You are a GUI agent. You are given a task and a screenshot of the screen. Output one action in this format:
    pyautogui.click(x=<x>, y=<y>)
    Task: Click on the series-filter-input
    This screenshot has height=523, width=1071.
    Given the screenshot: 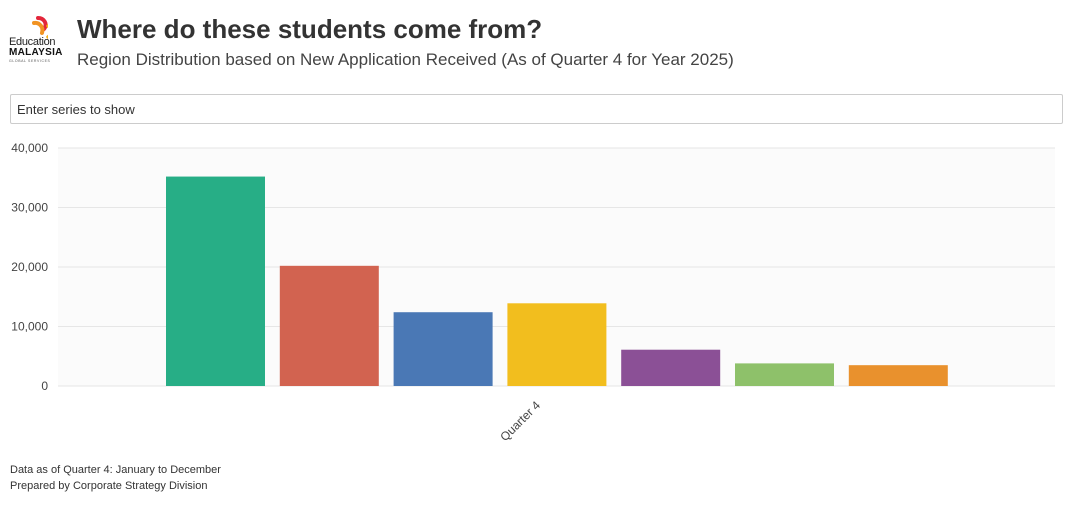 What is the action you would take?
    pyautogui.click(x=536, y=109)
    